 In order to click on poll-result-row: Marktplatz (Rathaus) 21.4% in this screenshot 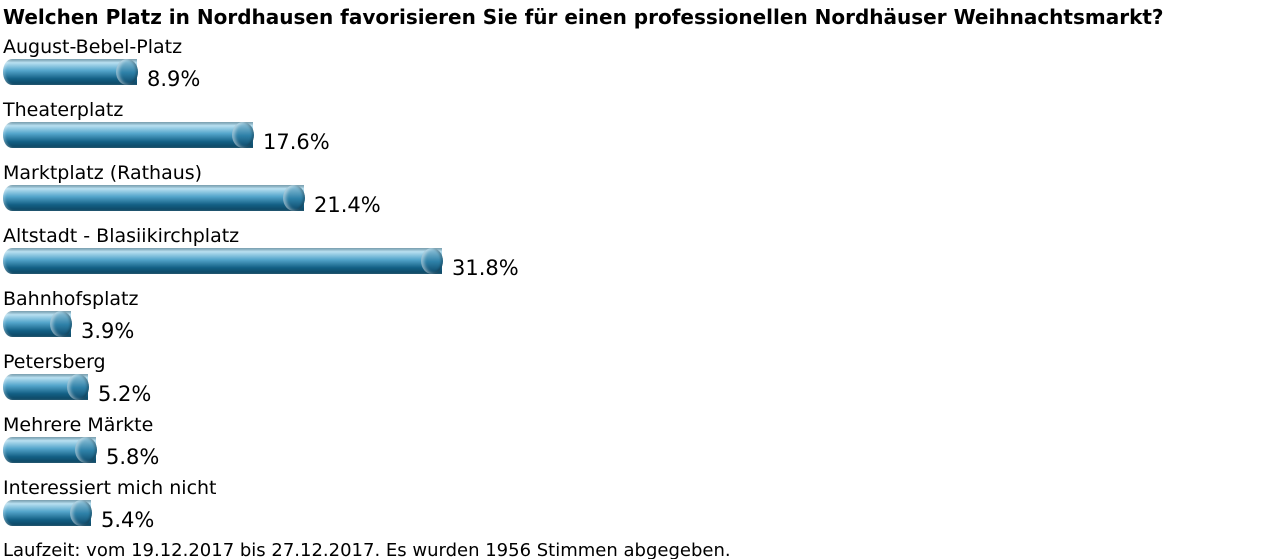, I will do `click(641, 189)`.